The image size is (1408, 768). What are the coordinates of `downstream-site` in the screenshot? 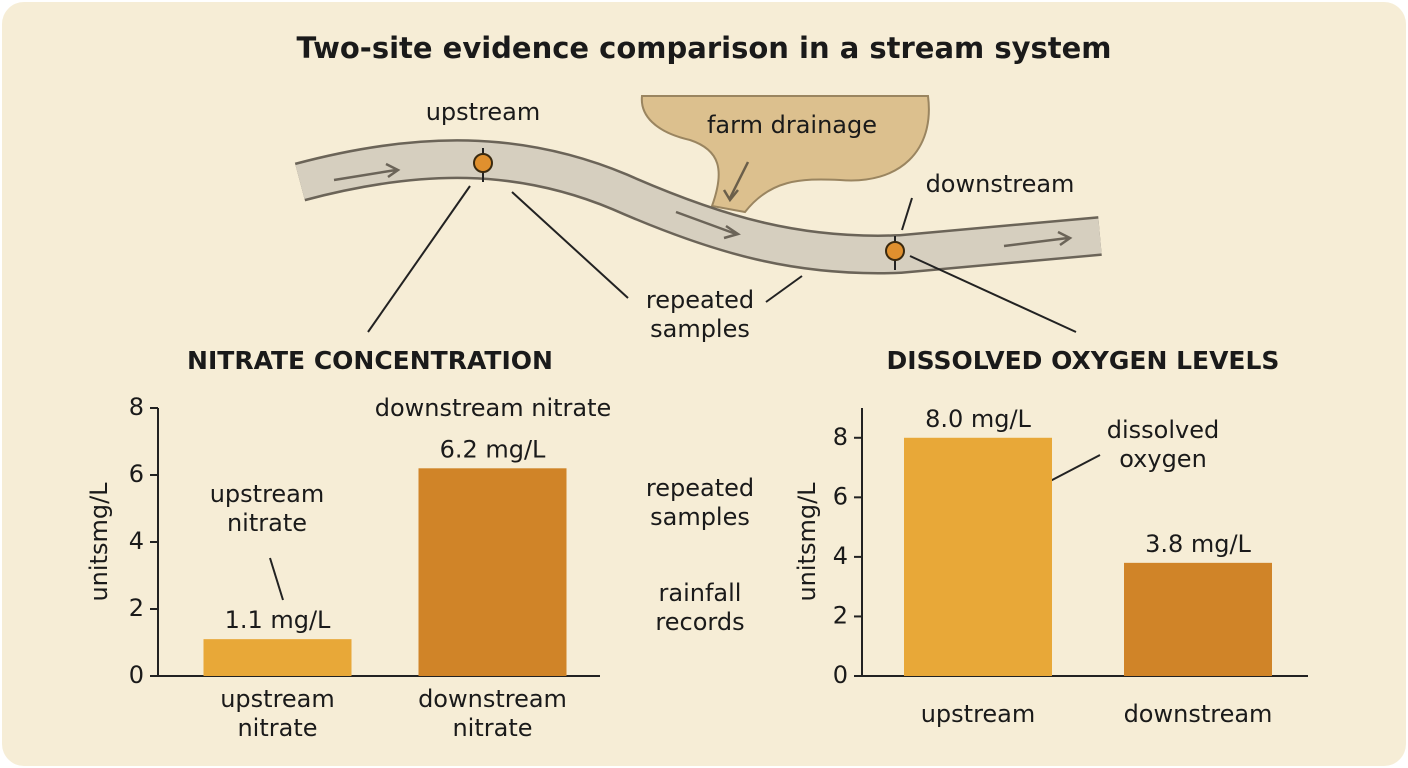 It's located at (895, 251).